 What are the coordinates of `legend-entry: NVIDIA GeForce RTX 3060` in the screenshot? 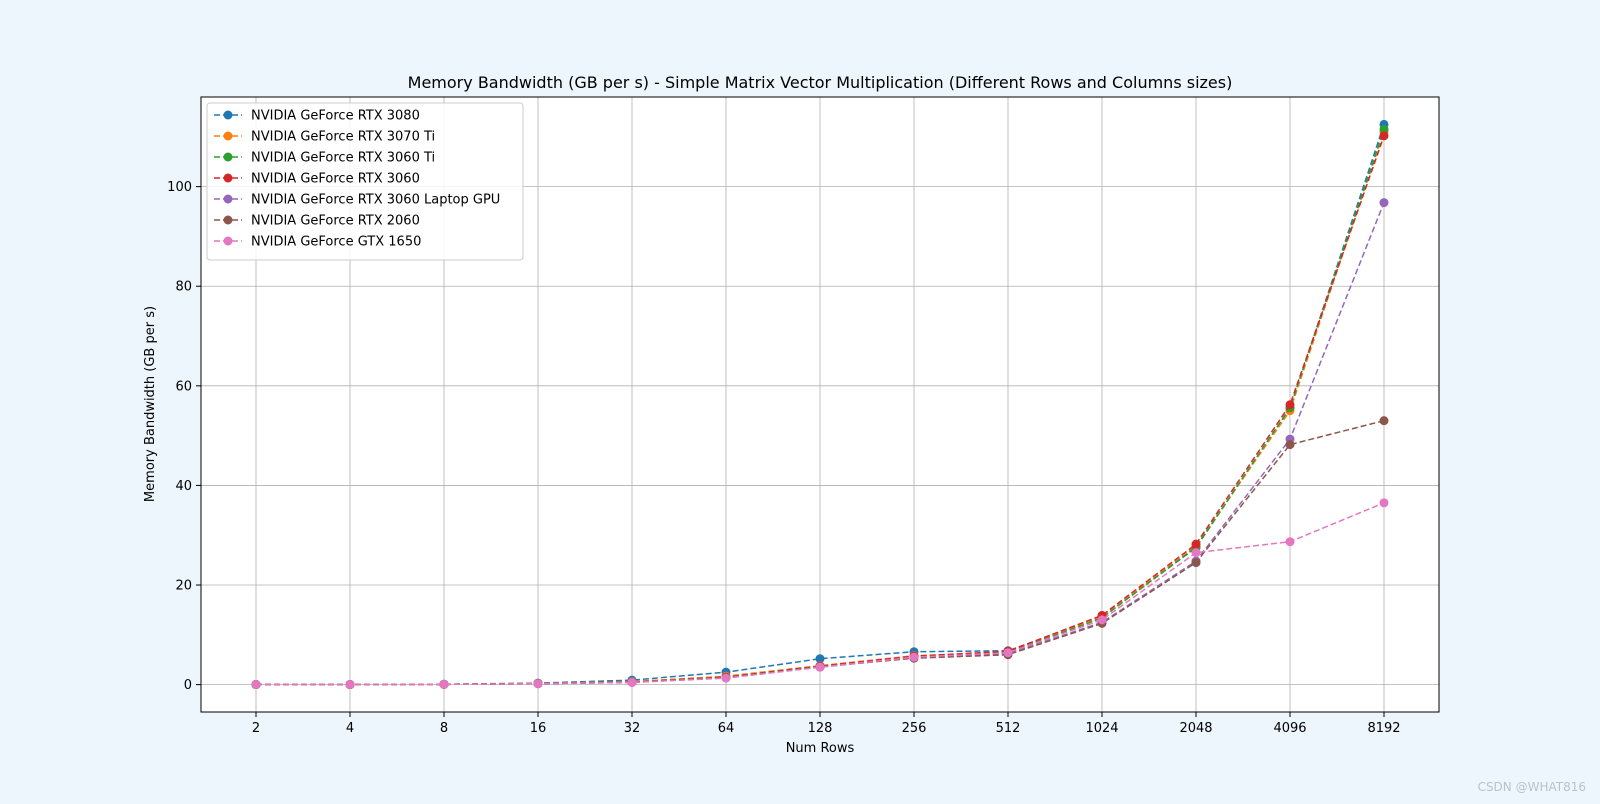 It's located at (317, 179).